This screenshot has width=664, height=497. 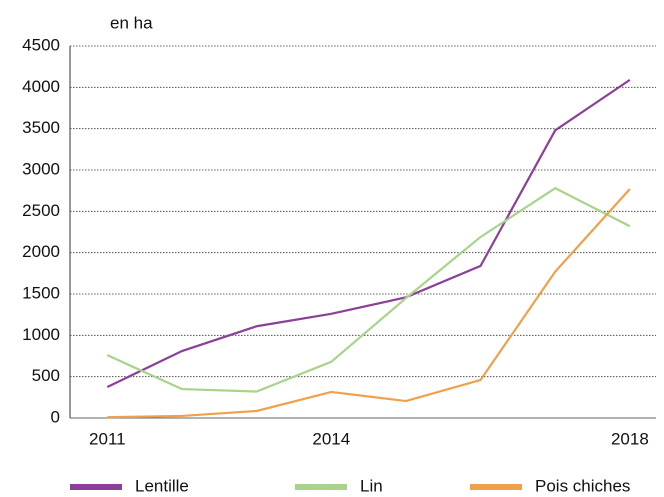 What do you see at coordinates (582, 485) in the screenshot?
I see `legend-label: Pois chiches` at bounding box center [582, 485].